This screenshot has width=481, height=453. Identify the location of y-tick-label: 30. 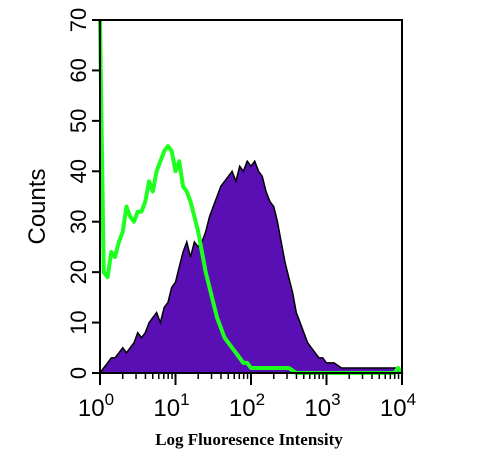
(78, 221).